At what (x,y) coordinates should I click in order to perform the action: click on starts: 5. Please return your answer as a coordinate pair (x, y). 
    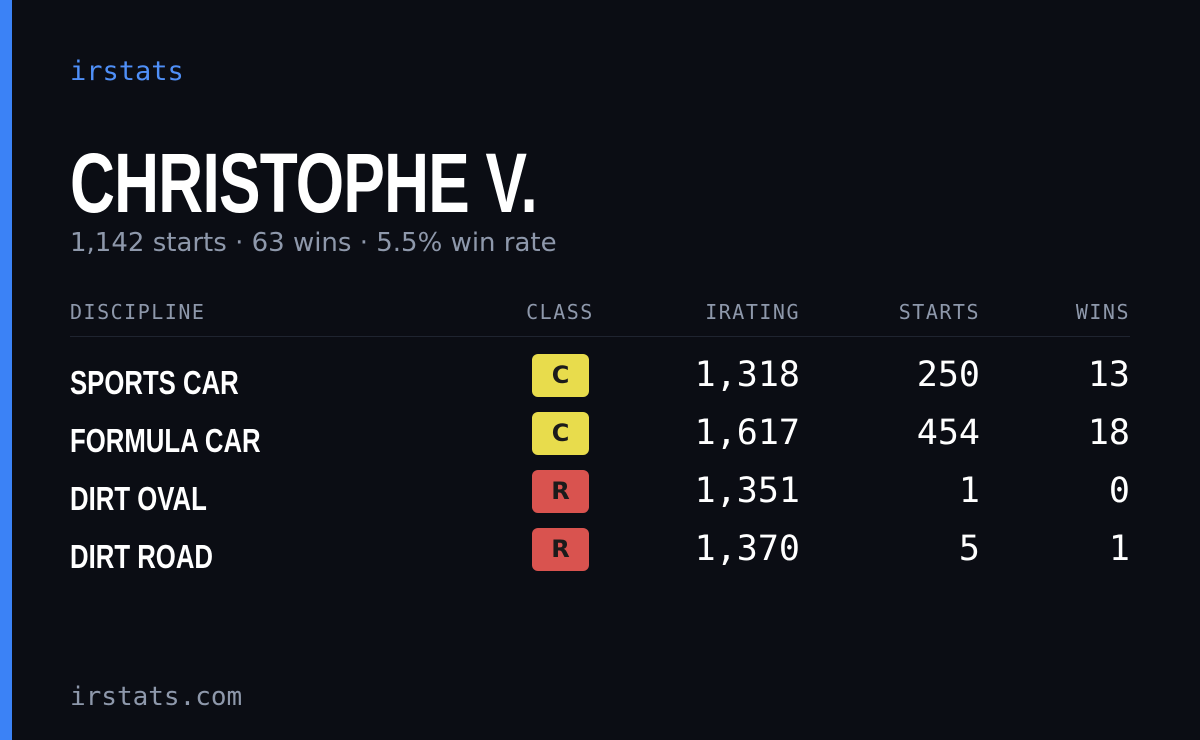
    Looking at the image, I should click on (969, 549).